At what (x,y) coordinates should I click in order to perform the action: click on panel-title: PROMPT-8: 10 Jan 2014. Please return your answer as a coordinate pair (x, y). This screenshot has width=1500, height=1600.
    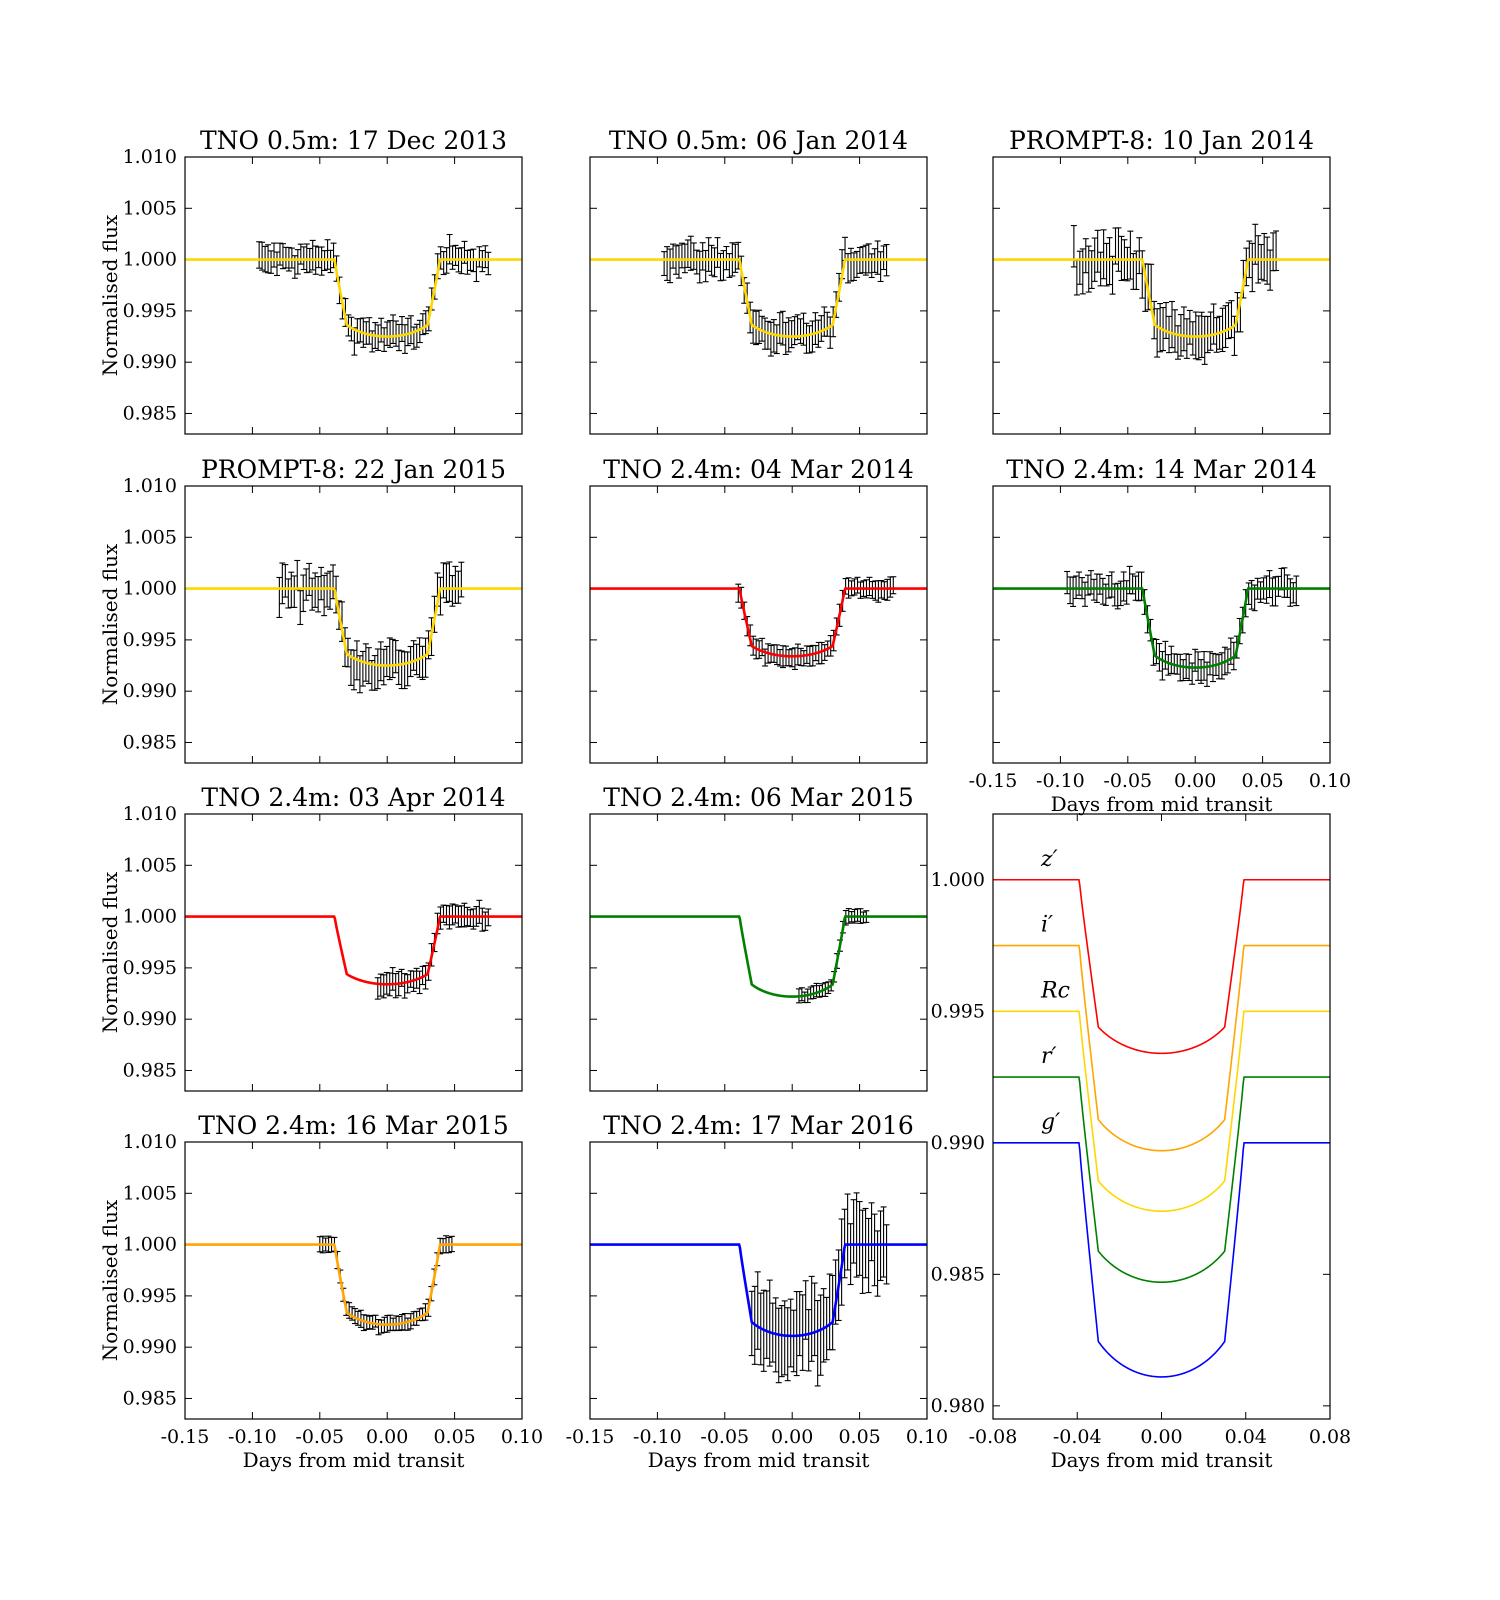
    Looking at the image, I should click on (1161, 140).